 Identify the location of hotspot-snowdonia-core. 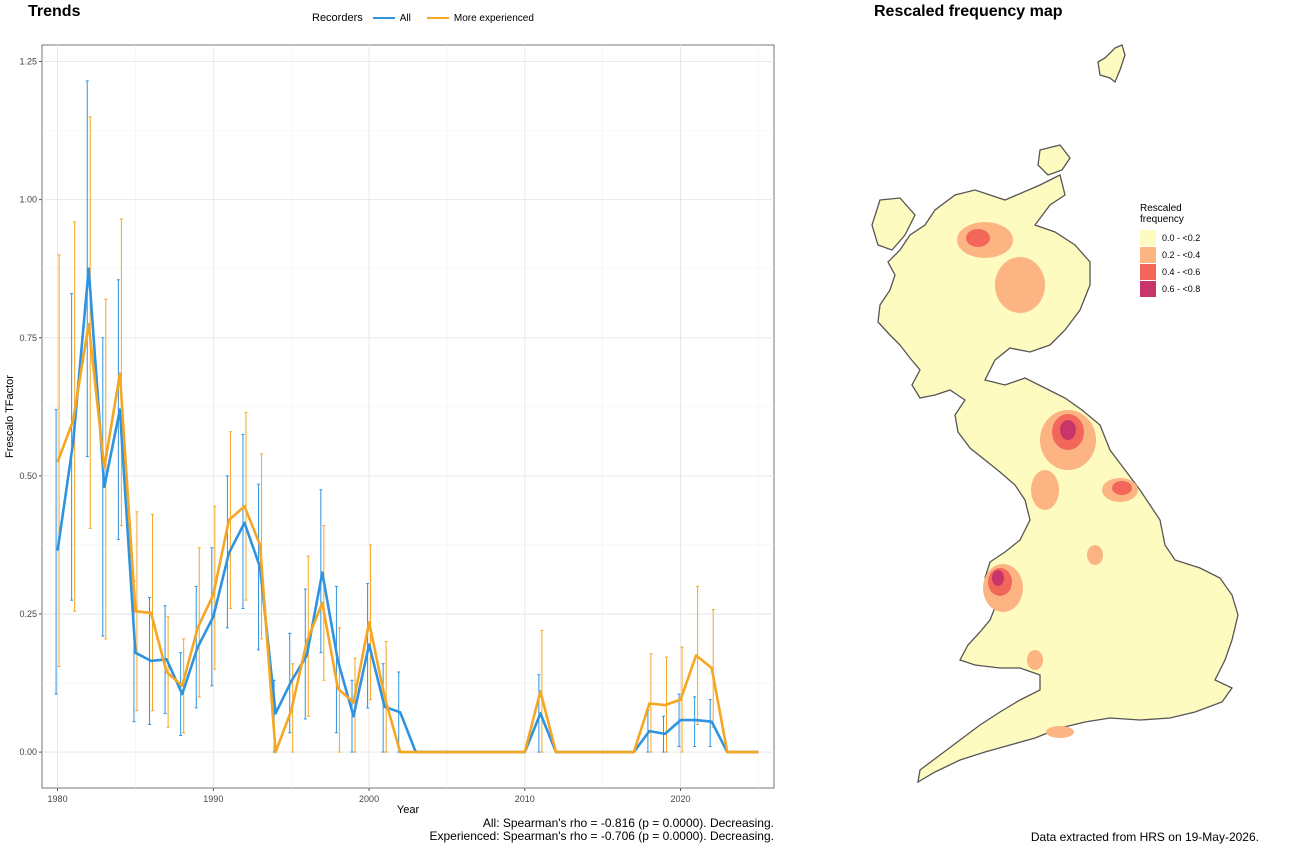
(998, 578).